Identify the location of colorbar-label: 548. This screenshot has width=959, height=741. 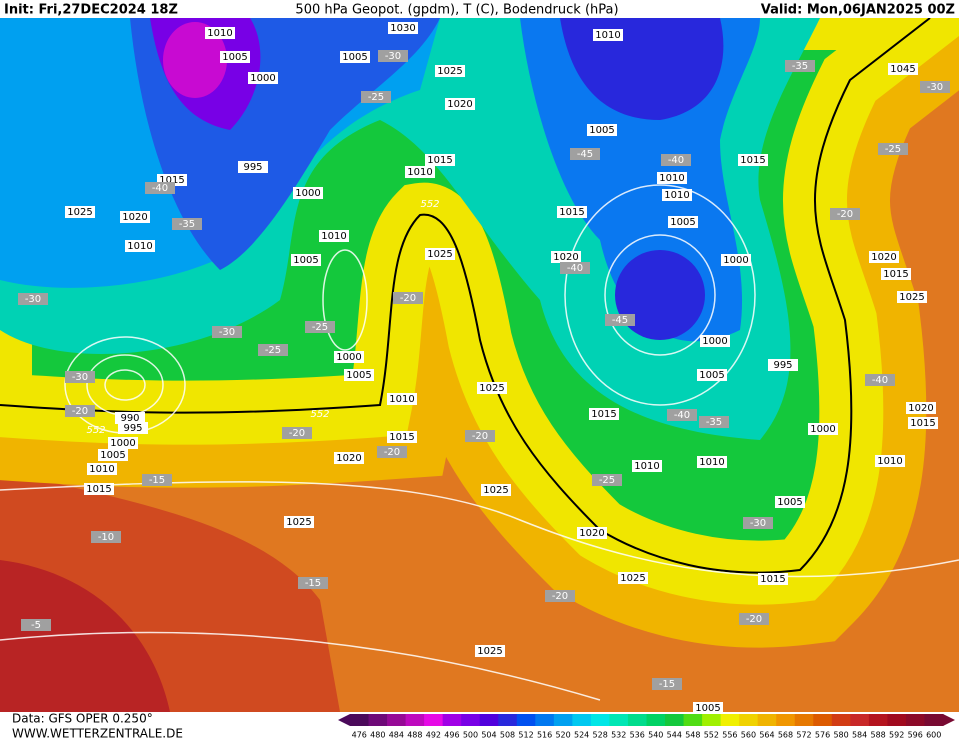
(692, 735).